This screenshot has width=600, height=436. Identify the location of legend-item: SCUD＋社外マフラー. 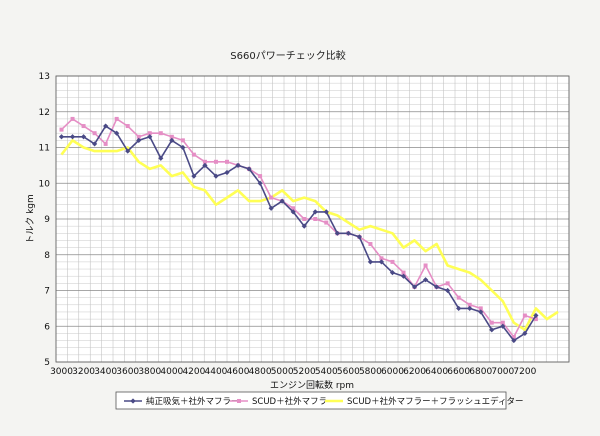
(283, 401).